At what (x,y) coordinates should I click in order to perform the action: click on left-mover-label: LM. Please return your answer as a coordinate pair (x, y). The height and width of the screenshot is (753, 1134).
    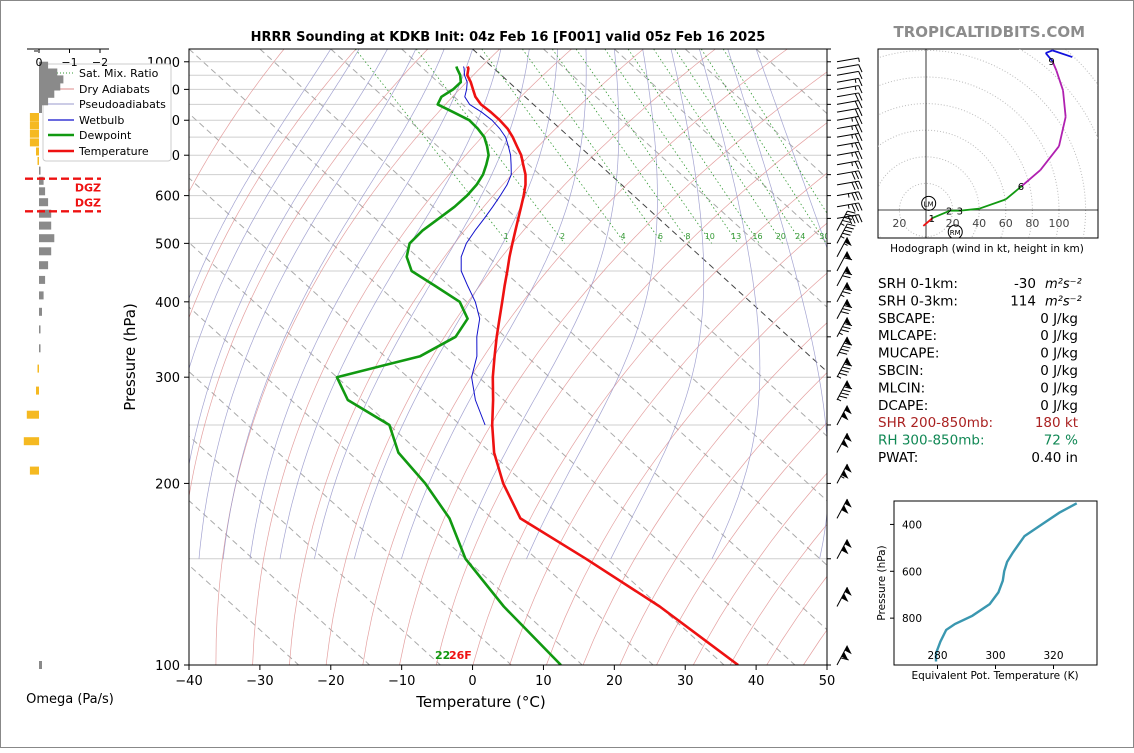
    Looking at the image, I should click on (929, 204).